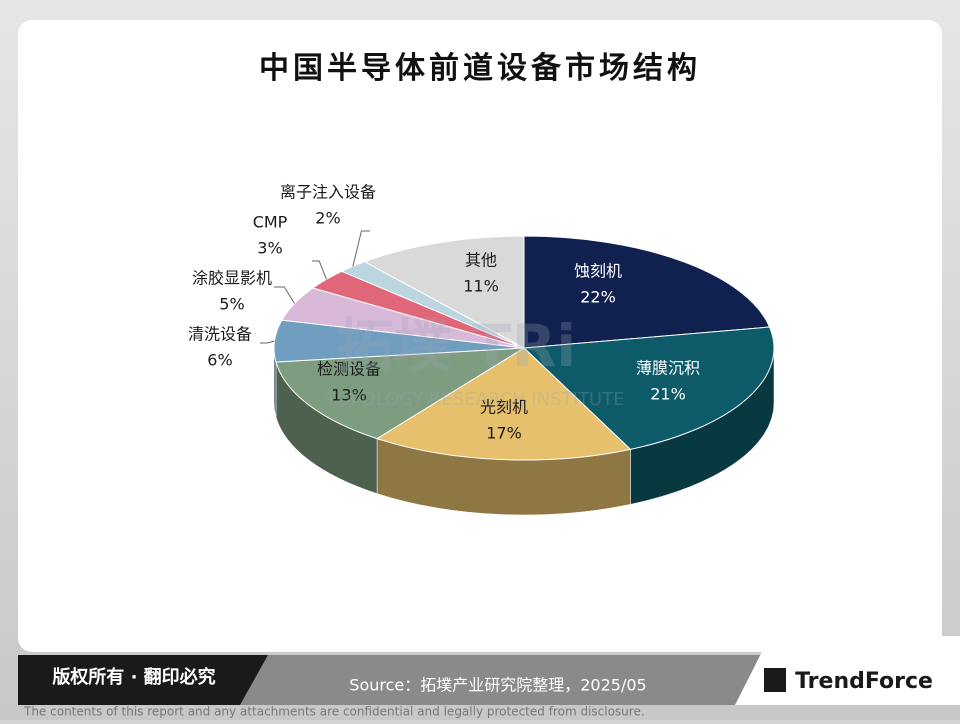 The width and height of the screenshot is (960, 724). What do you see at coordinates (864, 681) in the screenshot?
I see `brand: TrendForce` at bounding box center [864, 681].